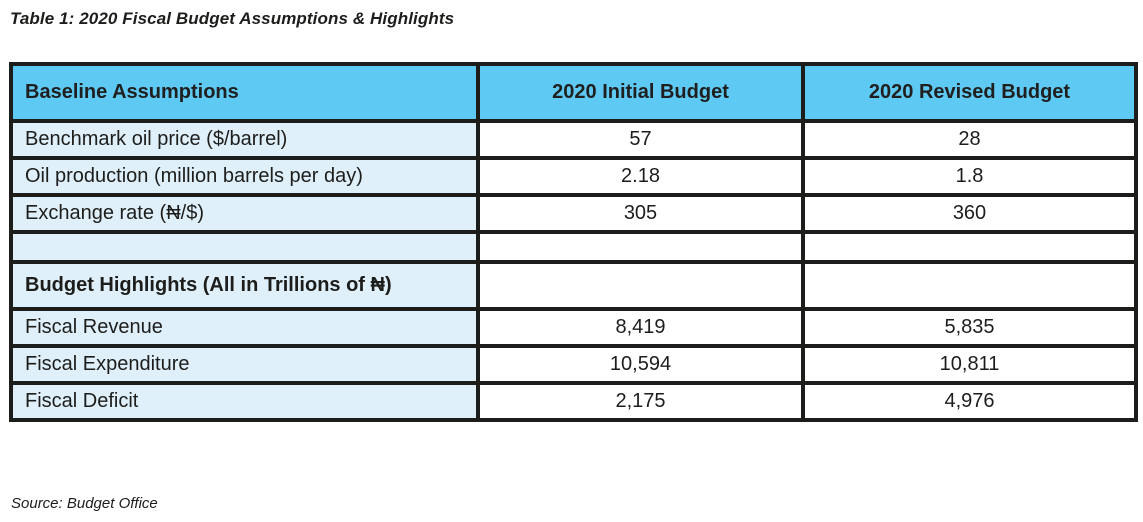 This screenshot has height=522, width=1143. I want to click on row-label-cell: Exchange rate (₦/$), so click(244, 213).